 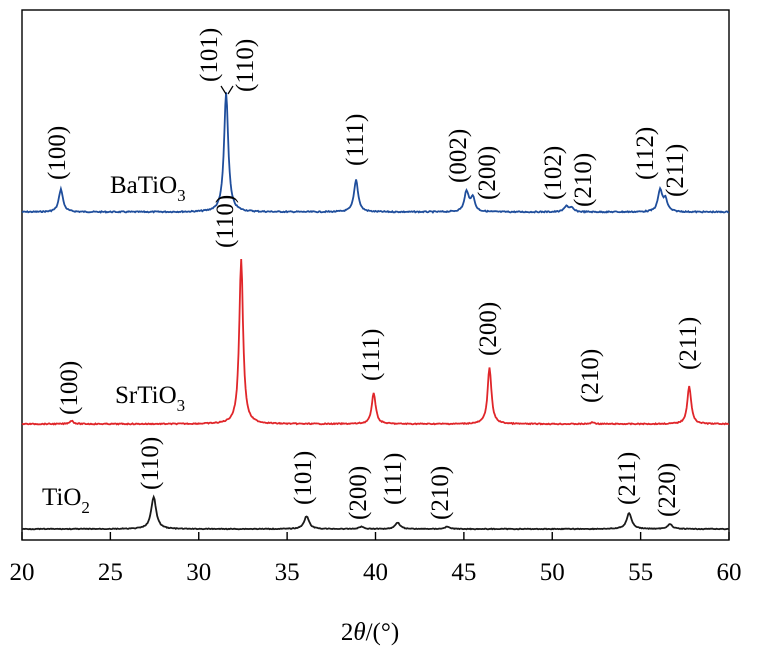 I want to click on x-tick-label: 45, so click(x=463, y=572).